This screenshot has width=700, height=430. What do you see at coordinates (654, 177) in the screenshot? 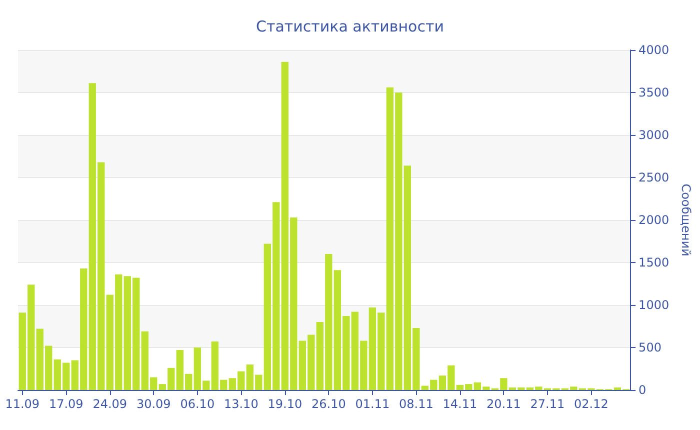
I see `y-tick-label: 2500` at bounding box center [654, 177].